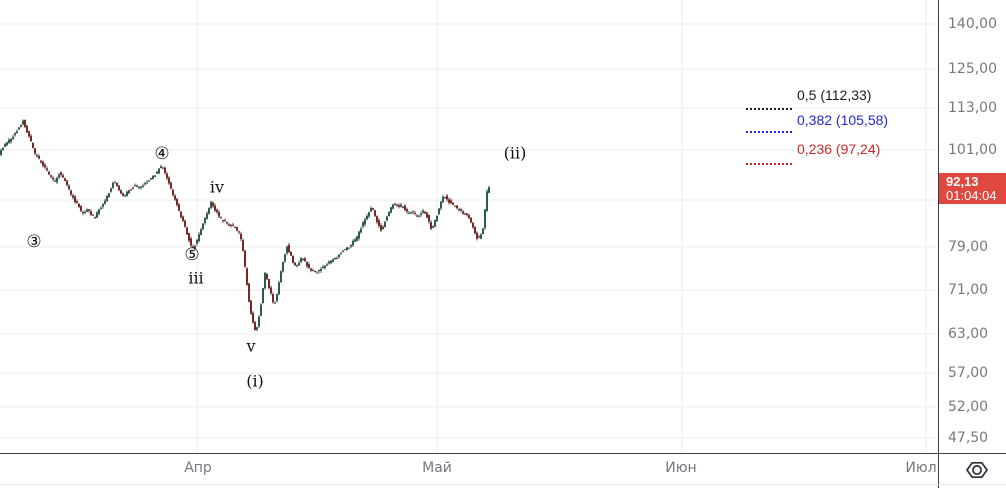  What do you see at coordinates (503, 453) in the screenshot?
I see `time-axis-border` at bounding box center [503, 453].